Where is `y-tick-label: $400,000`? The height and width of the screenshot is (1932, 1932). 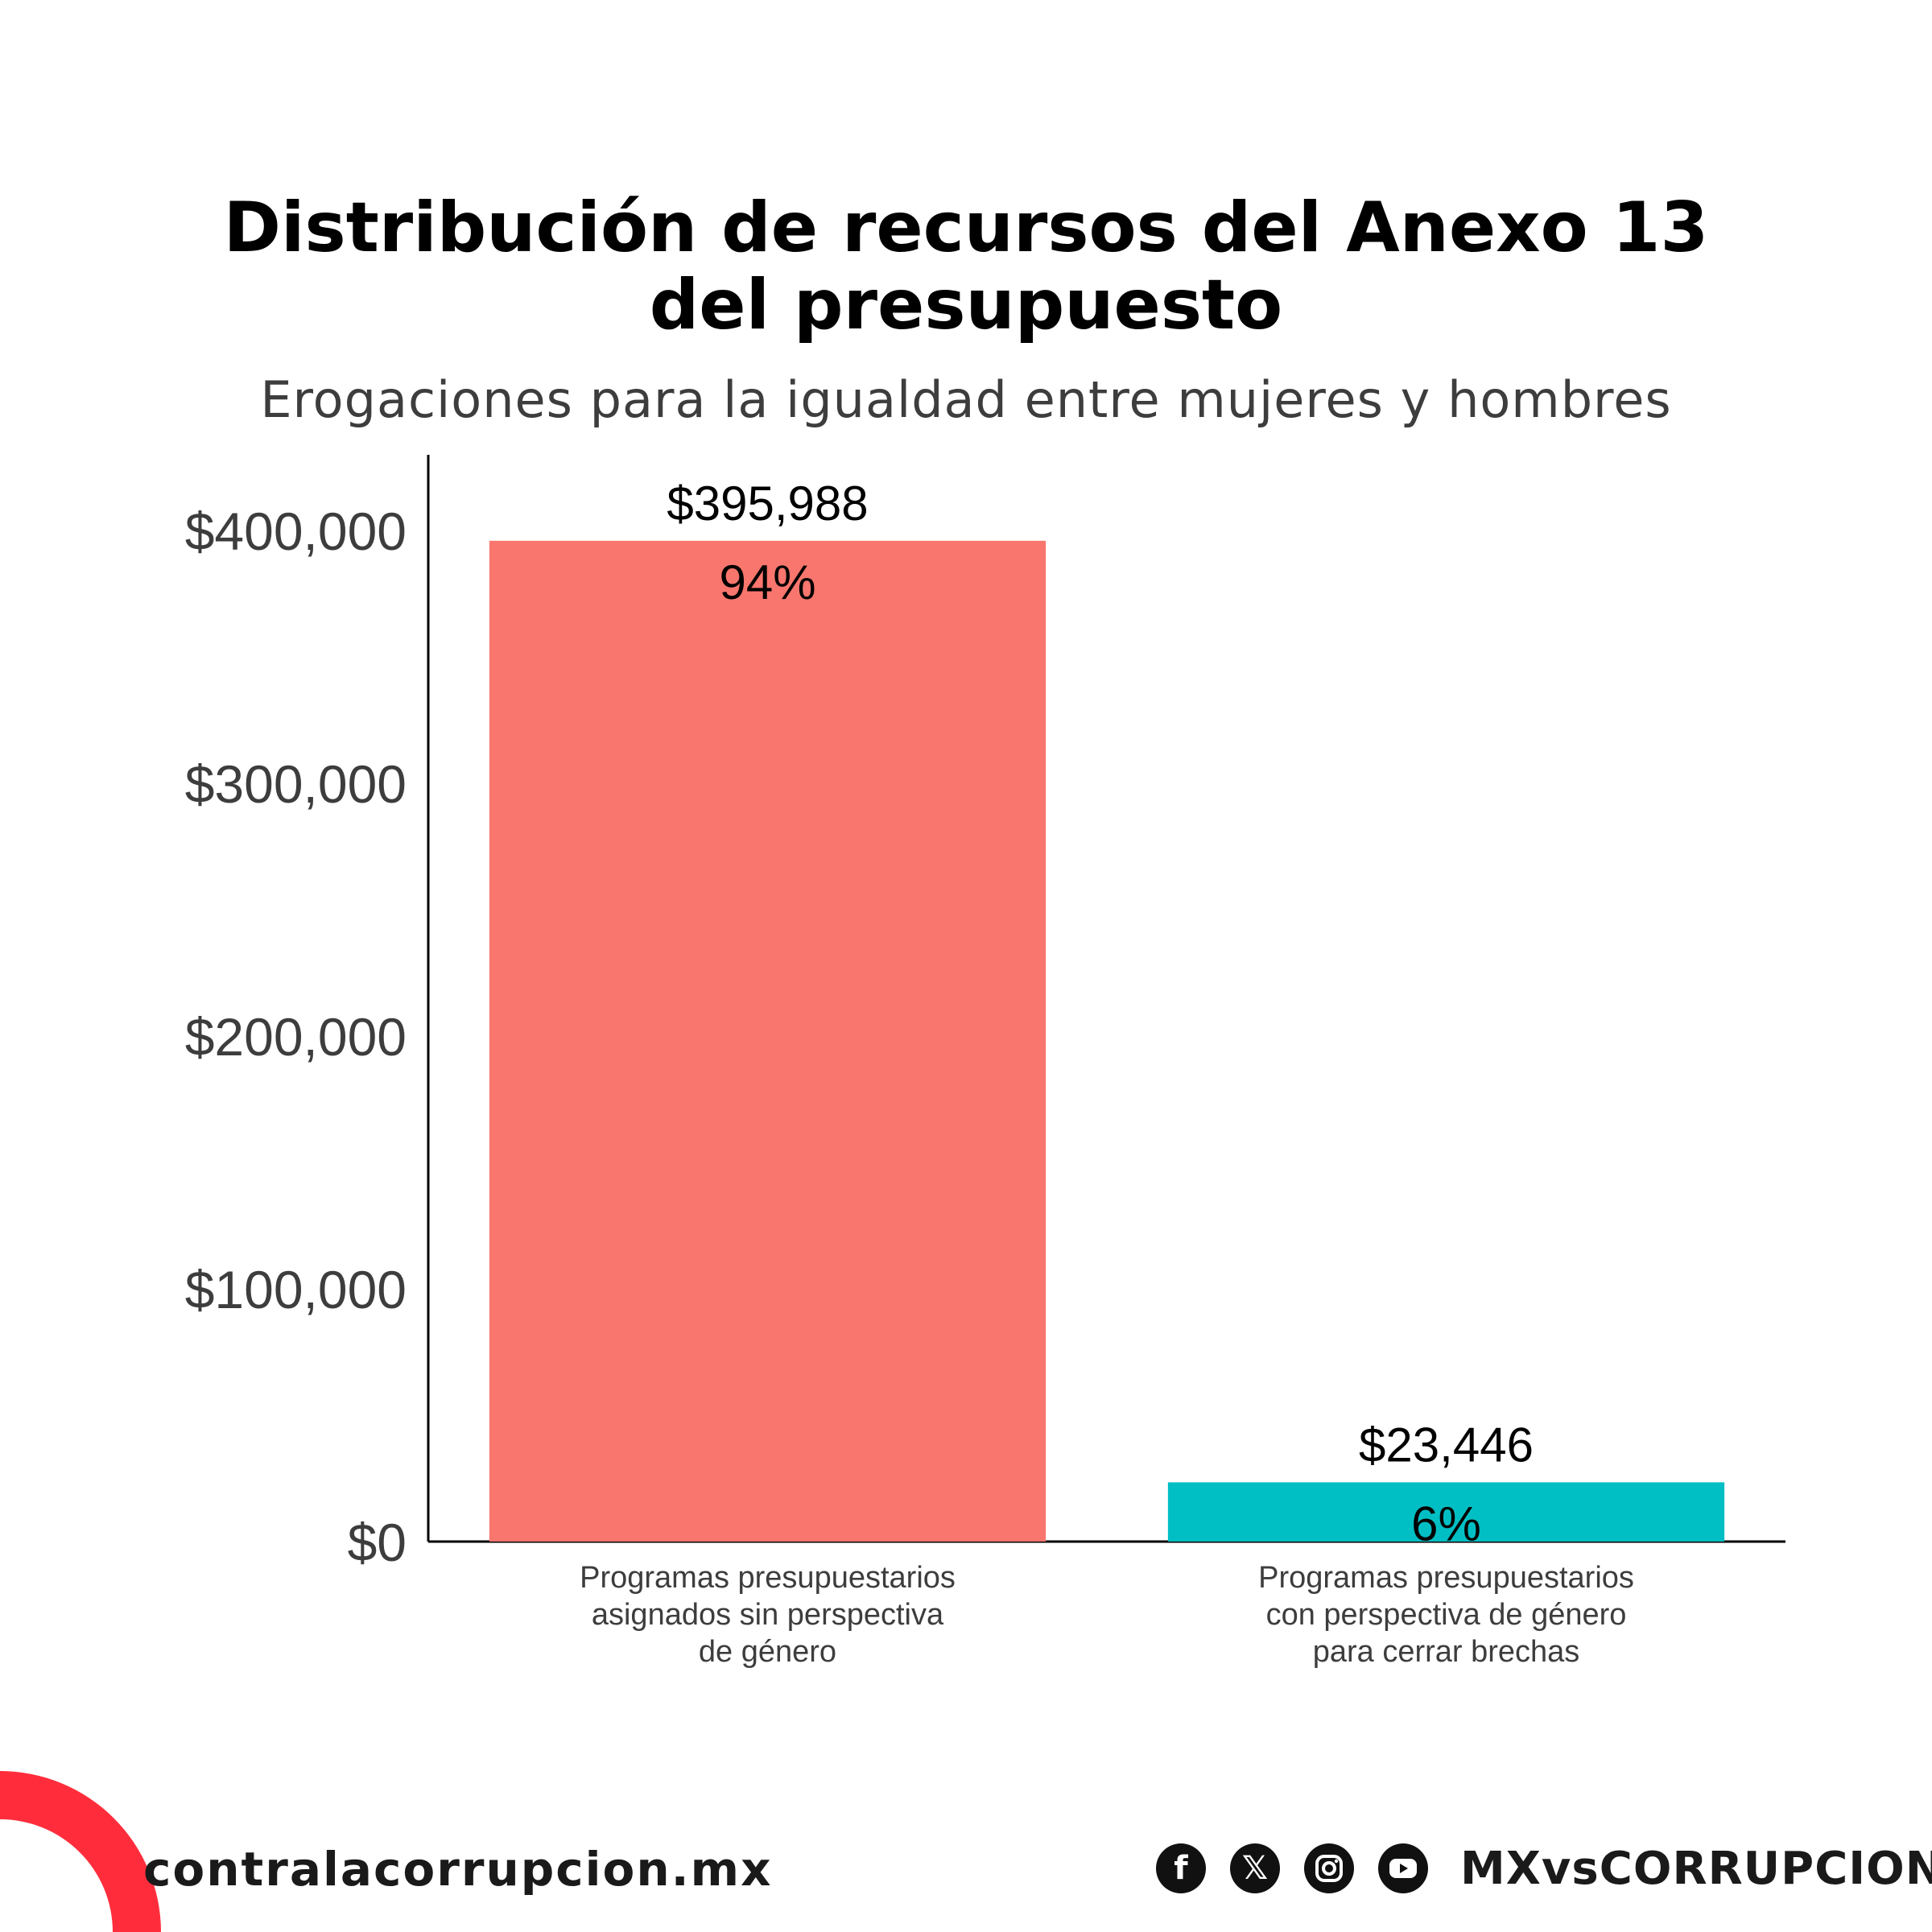 y-tick-label: $400,000 is located at coordinates (296, 531).